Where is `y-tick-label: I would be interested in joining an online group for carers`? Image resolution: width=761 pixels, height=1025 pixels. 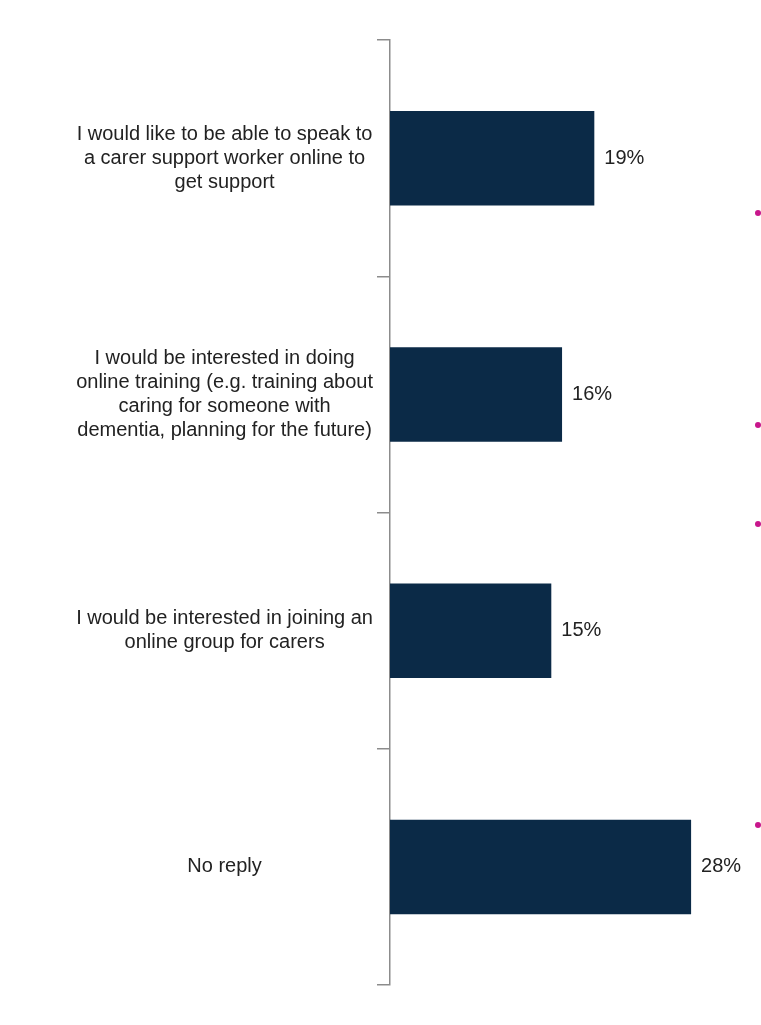
y-tick-label: I would be interested in joining an online group for carers is located at coordinates (224, 629).